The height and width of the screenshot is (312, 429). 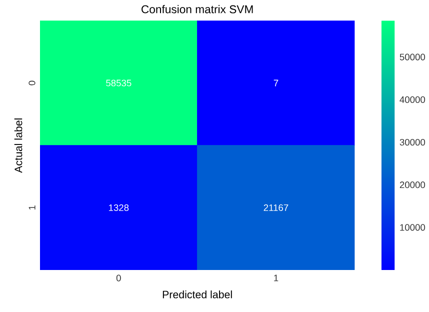 What do you see at coordinates (197, 294) in the screenshot?
I see `x-axis-title: Predicted label` at bounding box center [197, 294].